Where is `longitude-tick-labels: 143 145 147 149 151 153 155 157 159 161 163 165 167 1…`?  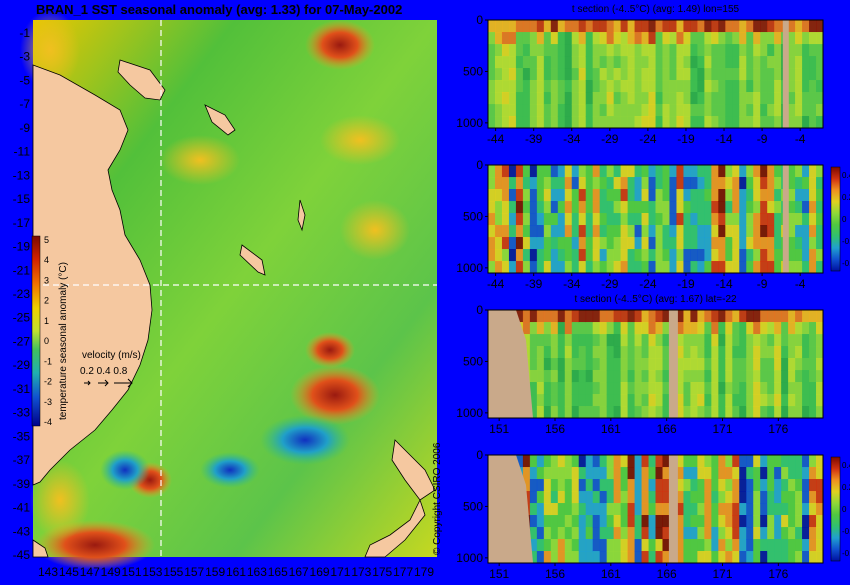
longitude-tick-labels: 143 145 147 149 151 153 155 157 159 161 163 165 167 1… is located at coordinates (236, 572).